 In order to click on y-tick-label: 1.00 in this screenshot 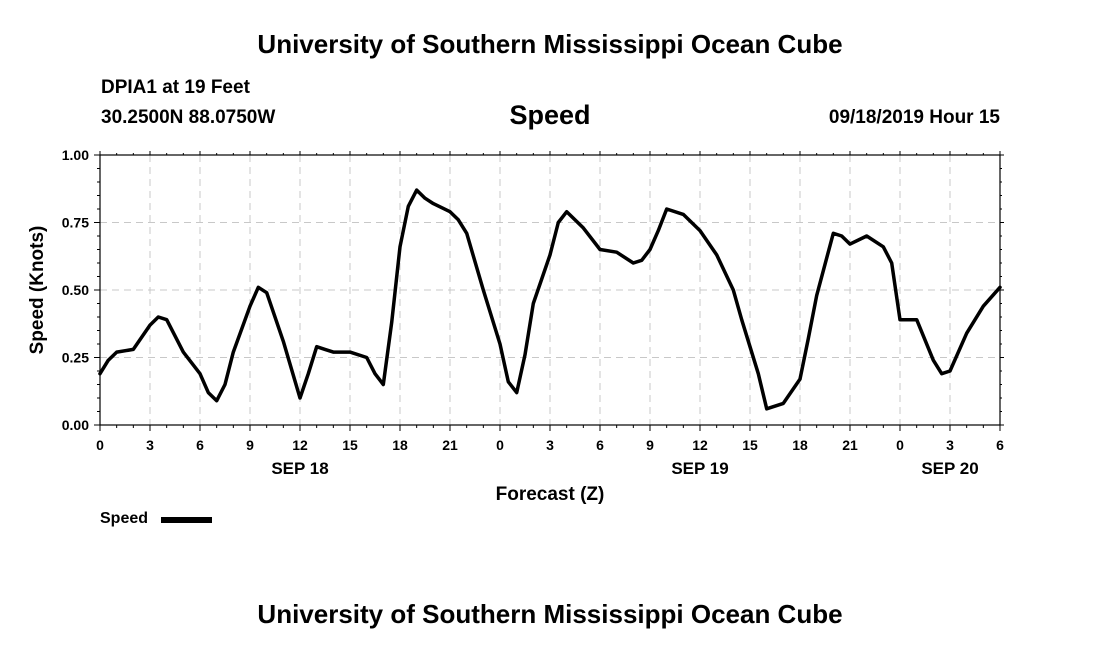, I will do `click(75, 155)`.